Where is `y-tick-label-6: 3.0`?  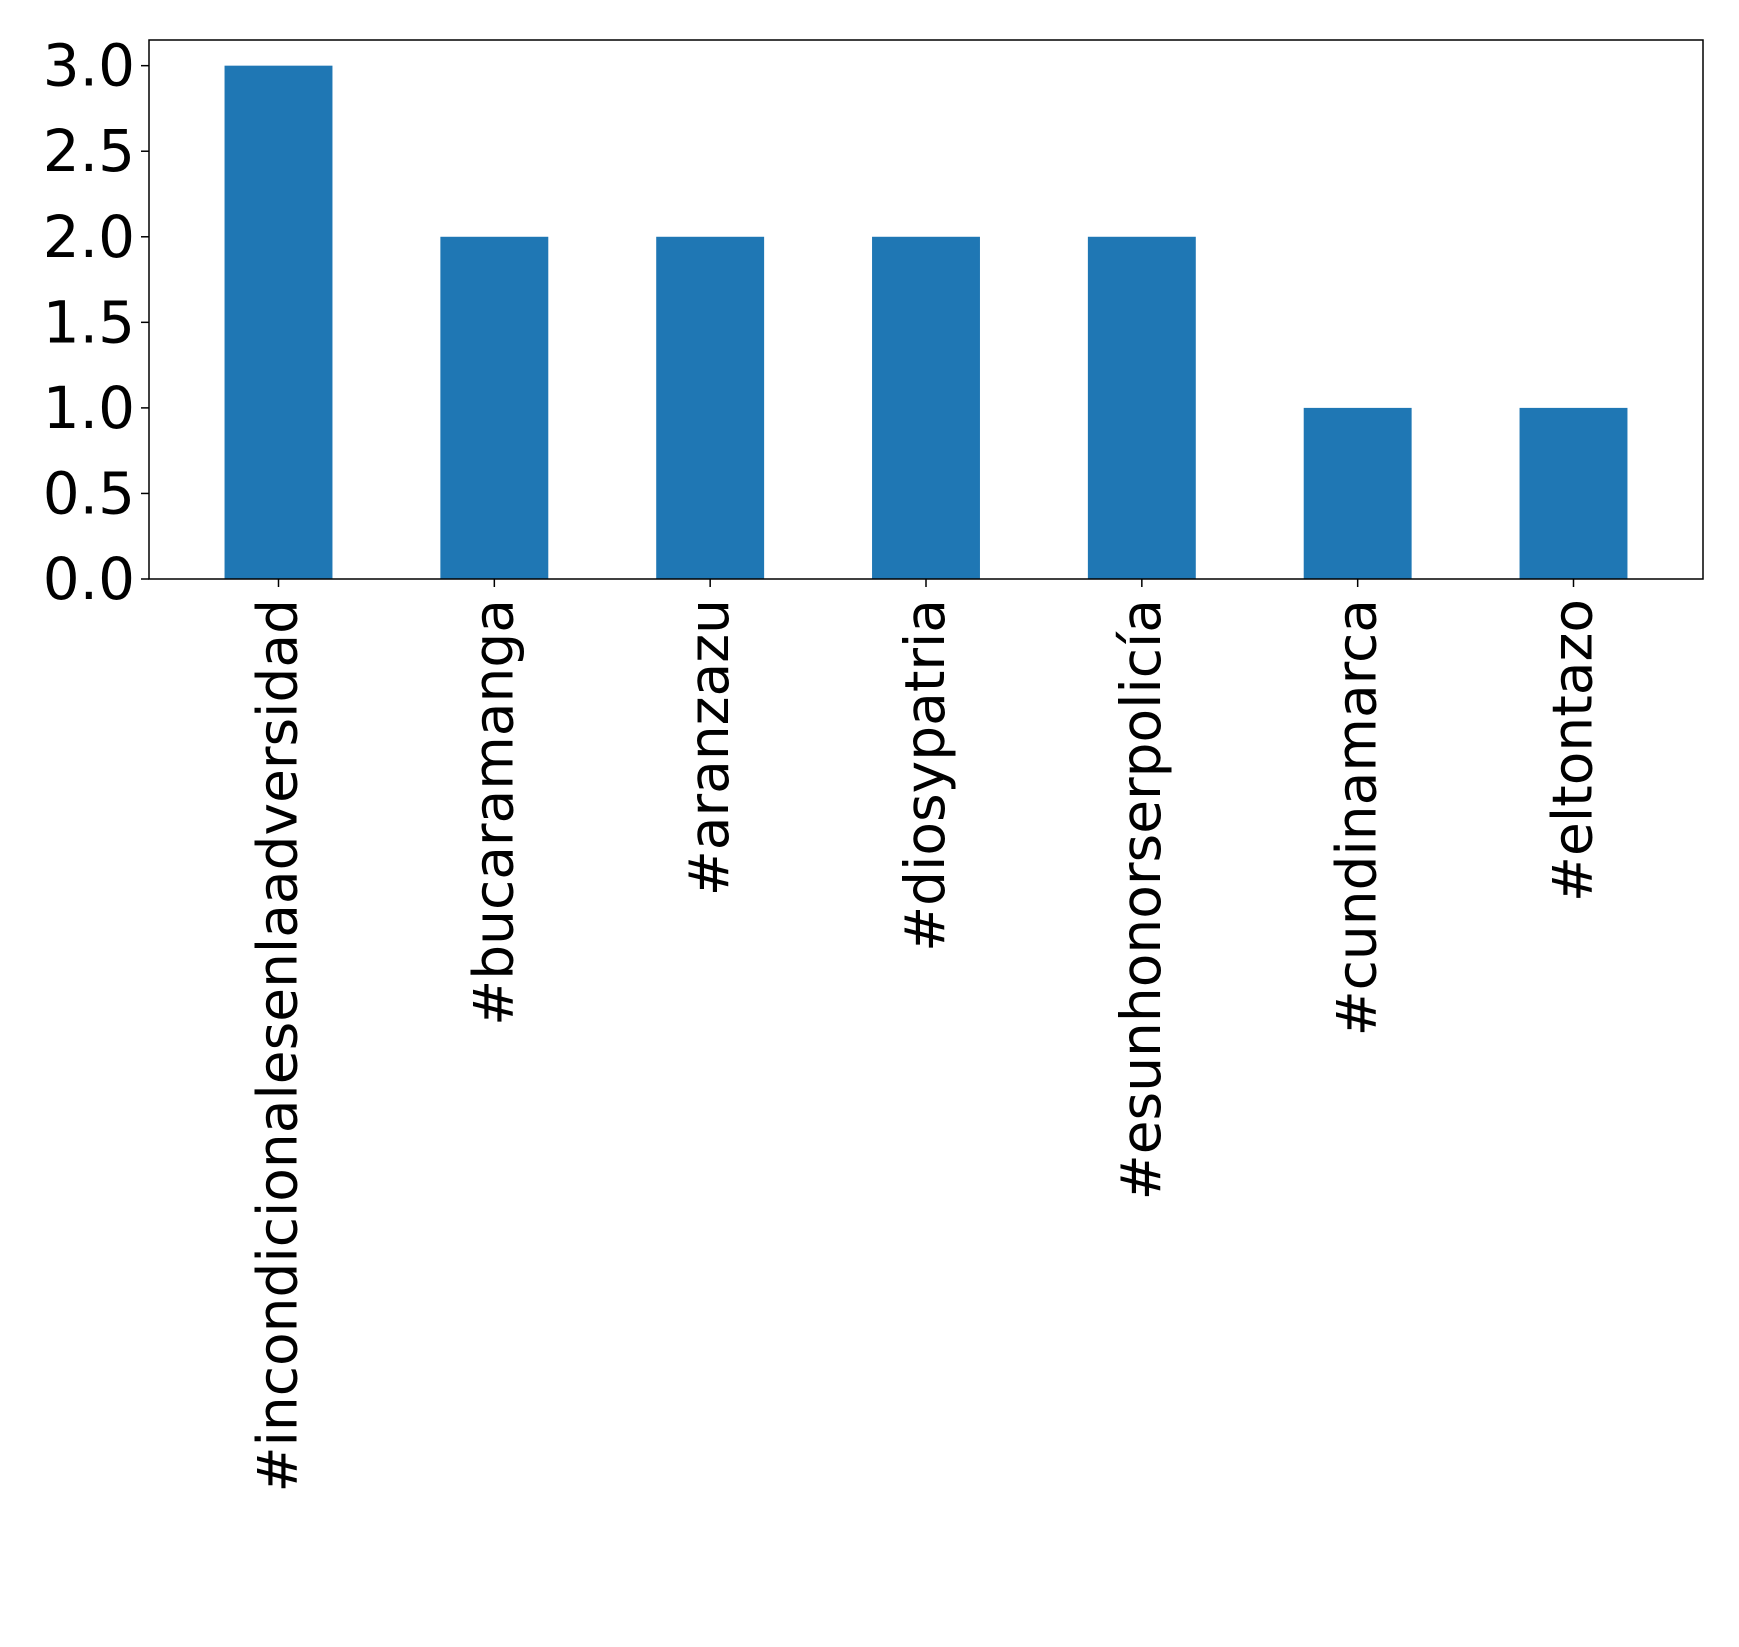
y-tick-label-6: 3.0 is located at coordinates (89, 66).